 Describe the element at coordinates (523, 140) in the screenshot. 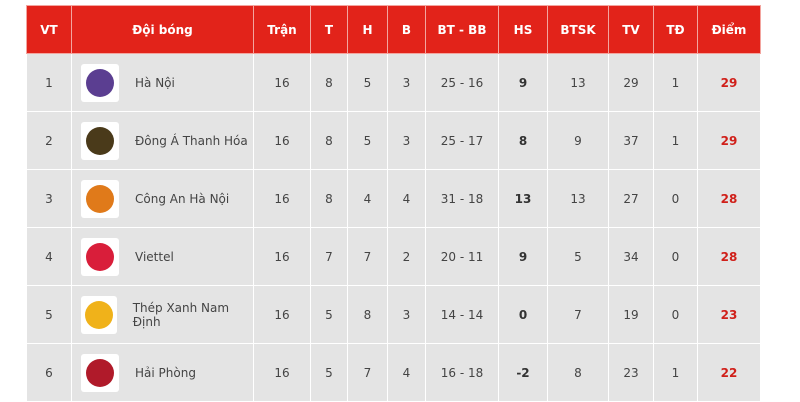

I see `cell-col-goal-diff: 8` at that location.